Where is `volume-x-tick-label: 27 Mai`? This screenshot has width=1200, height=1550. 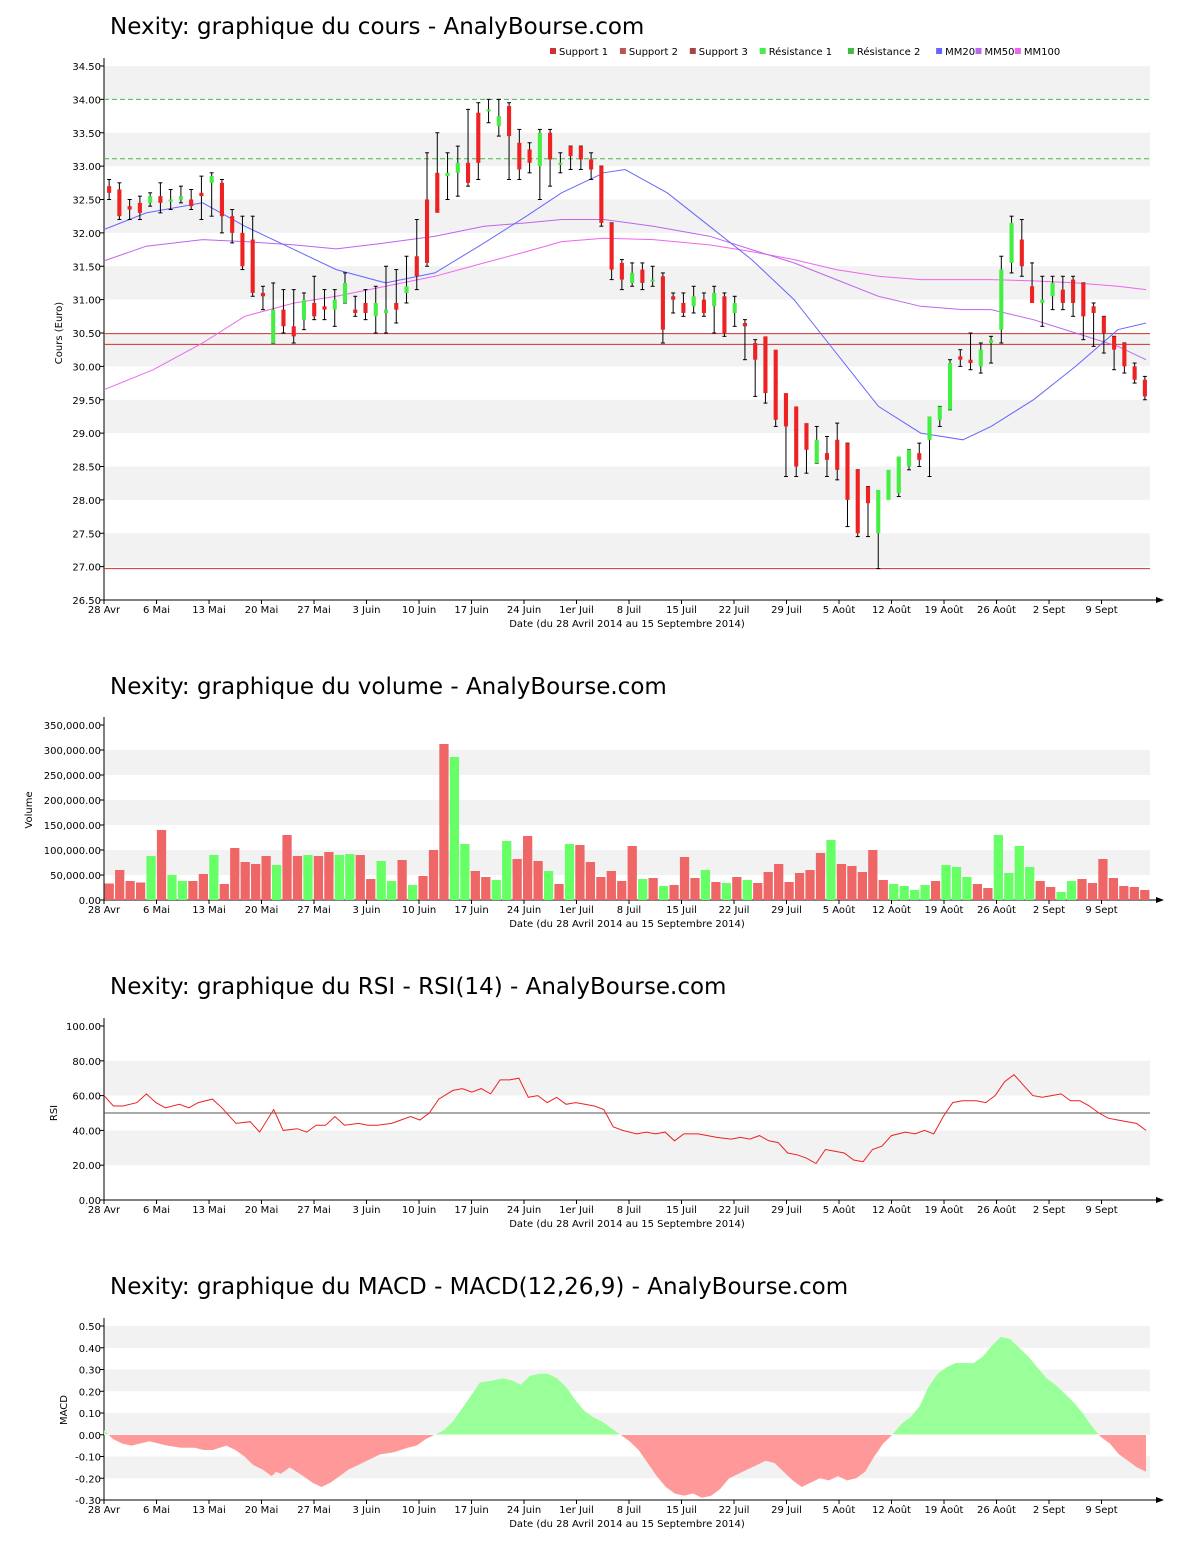
volume-x-tick-label: 27 Mai is located at coordinates (313, 910).